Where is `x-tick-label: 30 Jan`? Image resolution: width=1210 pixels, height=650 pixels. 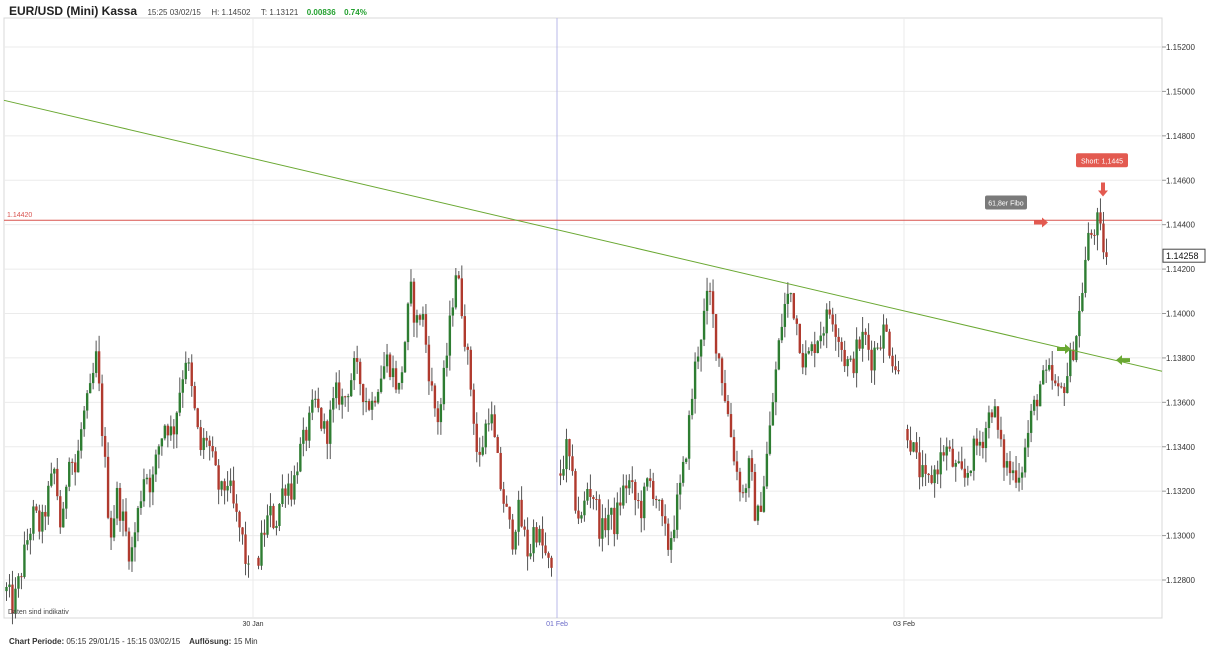
x-tick-label: 30 Jan is located at coordinates (252, 624).